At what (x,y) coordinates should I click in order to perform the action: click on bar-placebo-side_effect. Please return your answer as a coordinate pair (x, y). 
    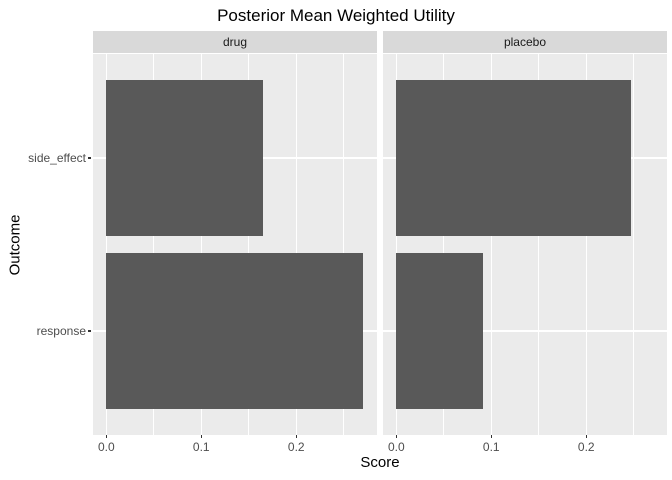
    Looking at the image, I should click on (513, 157).